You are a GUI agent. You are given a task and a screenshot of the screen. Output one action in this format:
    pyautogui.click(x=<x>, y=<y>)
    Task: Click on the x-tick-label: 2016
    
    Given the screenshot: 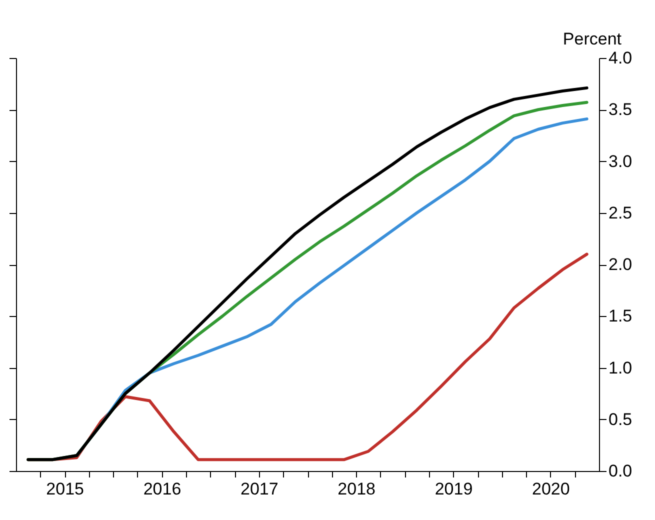 What is the action you would take?
    pyautogui.click(x=162, y=489)
    